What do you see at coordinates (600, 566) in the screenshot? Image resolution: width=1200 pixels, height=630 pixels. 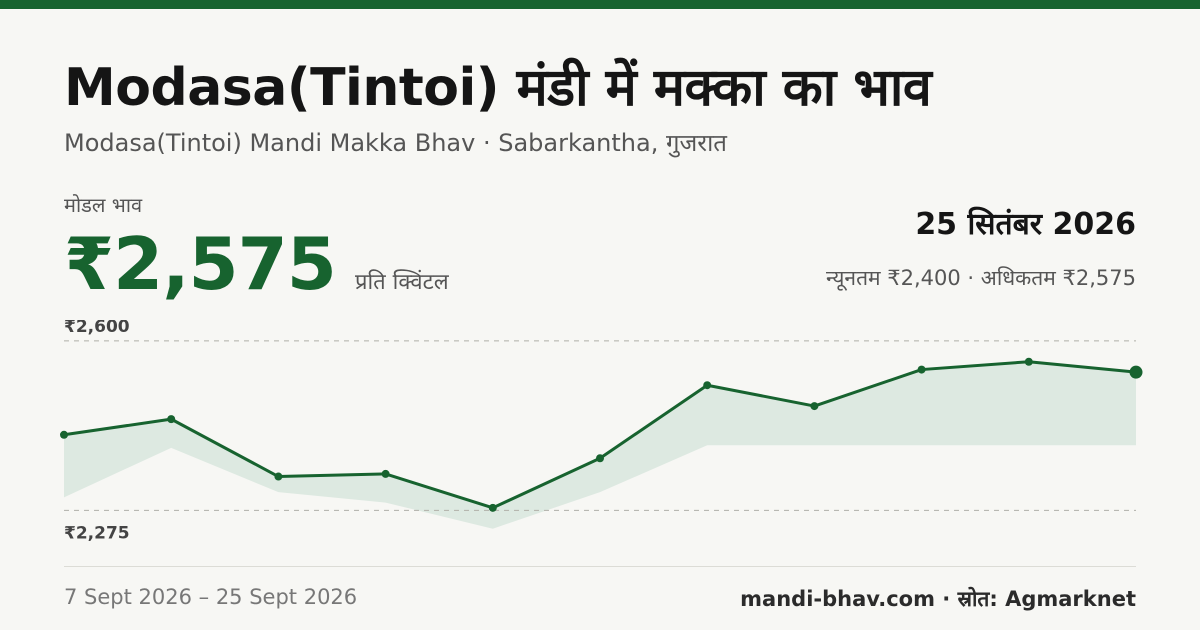 I see `chart-divider` at bounding box center [600, 566].